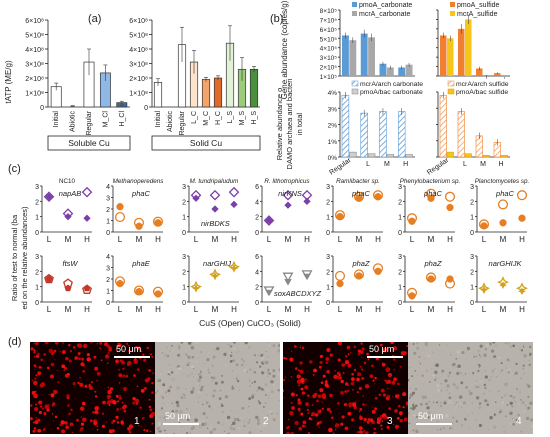  Describe the element at coordinates (390, 421) in the screenshot. I see `micrograph-number: 3` at that location.